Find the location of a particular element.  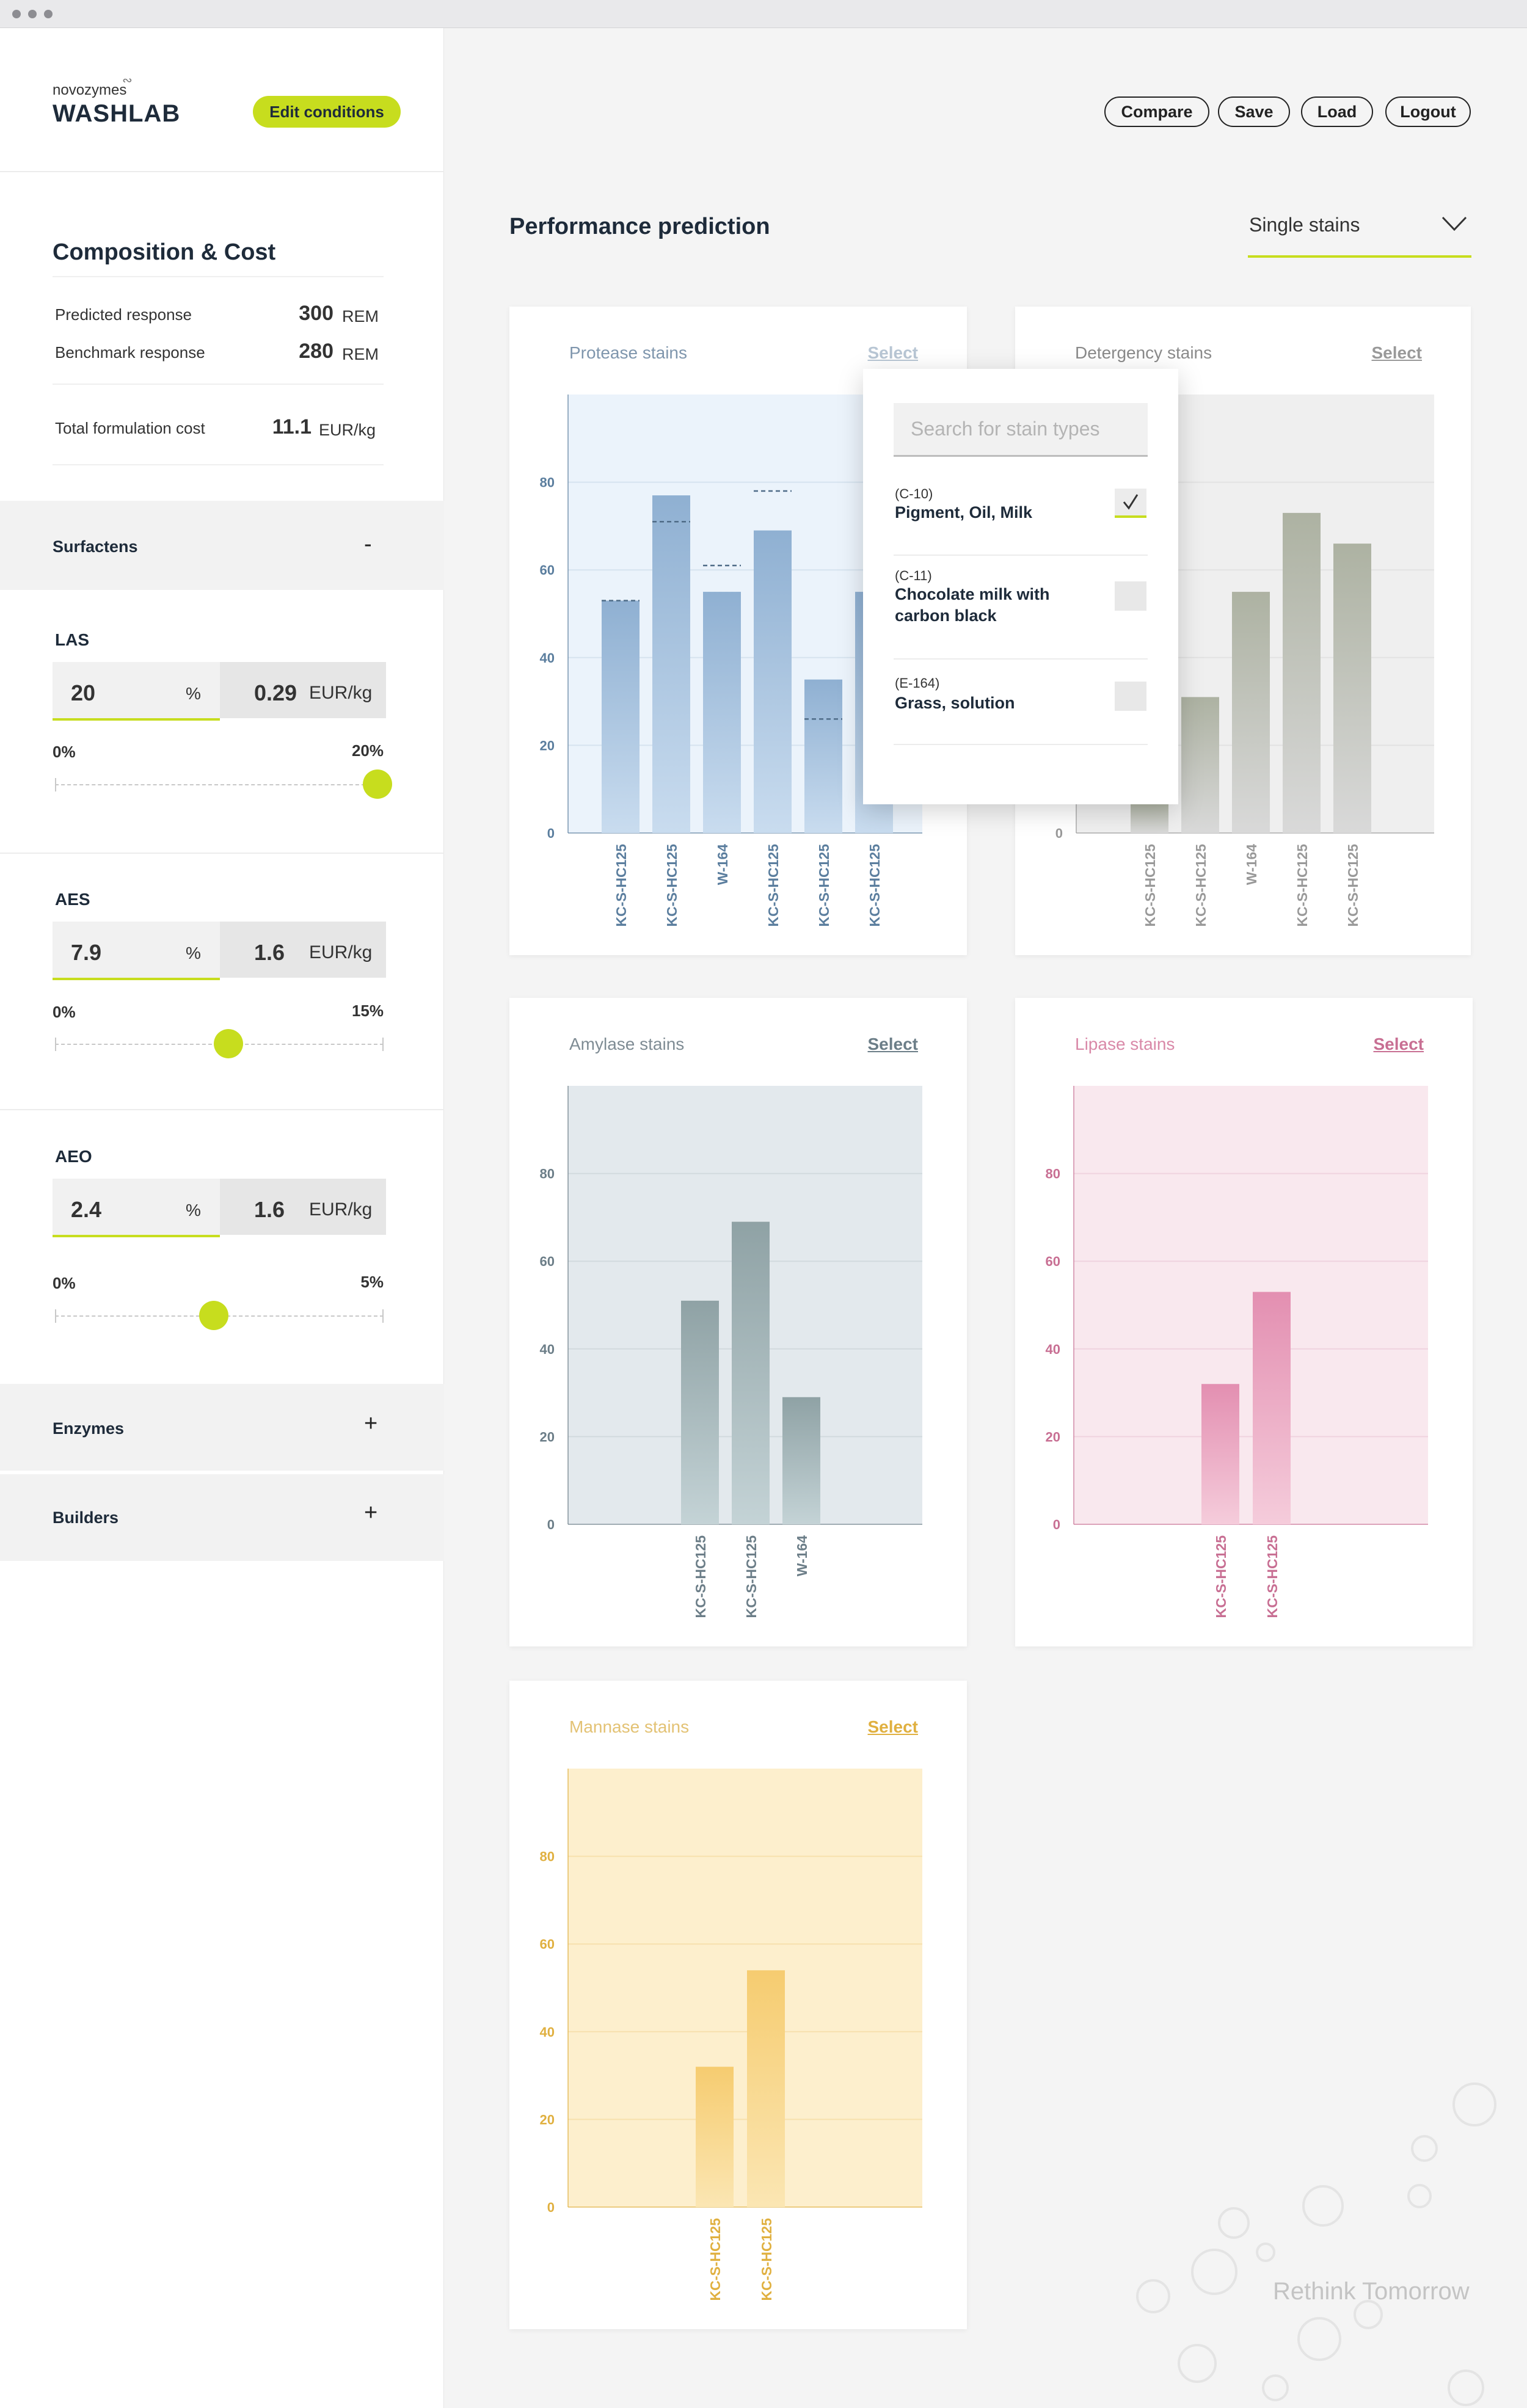

las-range-max: 20% is located at coordinates (367, 750).